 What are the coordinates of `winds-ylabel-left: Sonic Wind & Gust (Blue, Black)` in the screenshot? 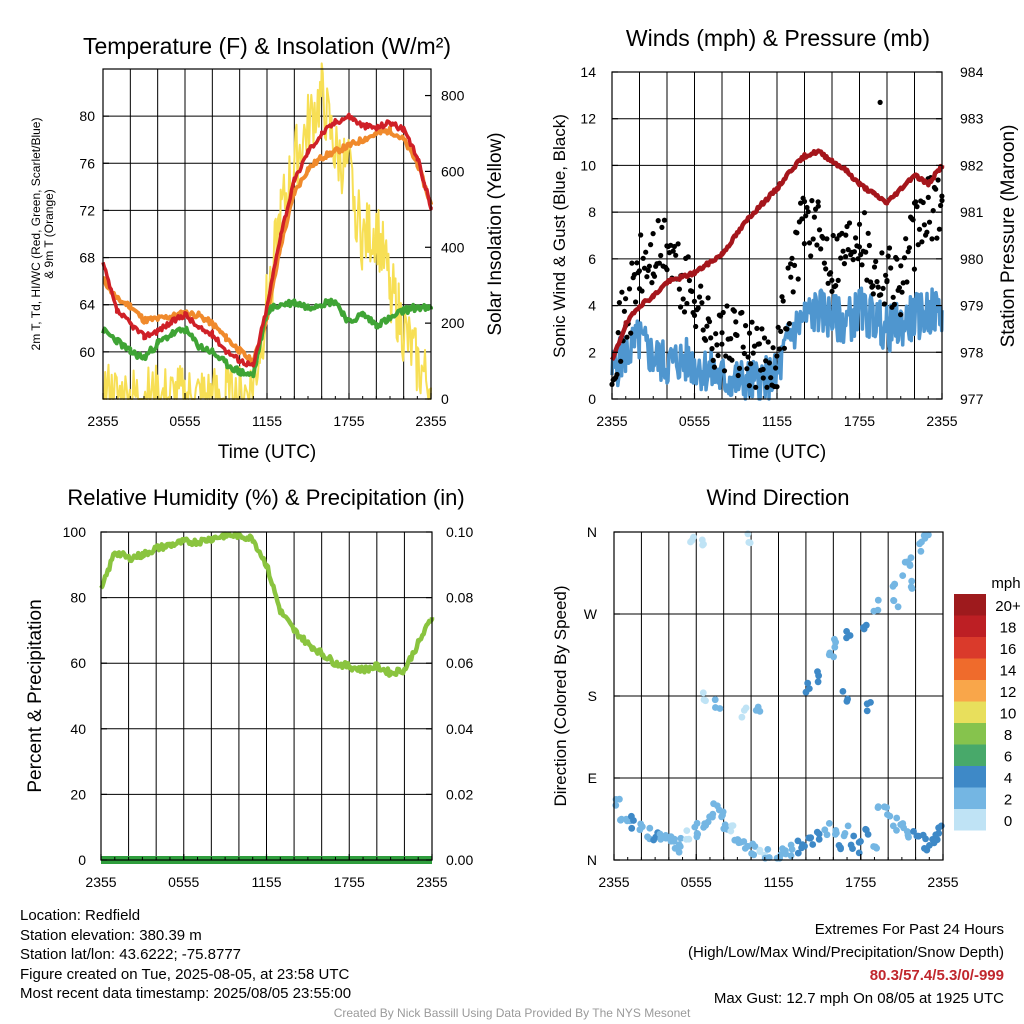 It's located at (559, 236).